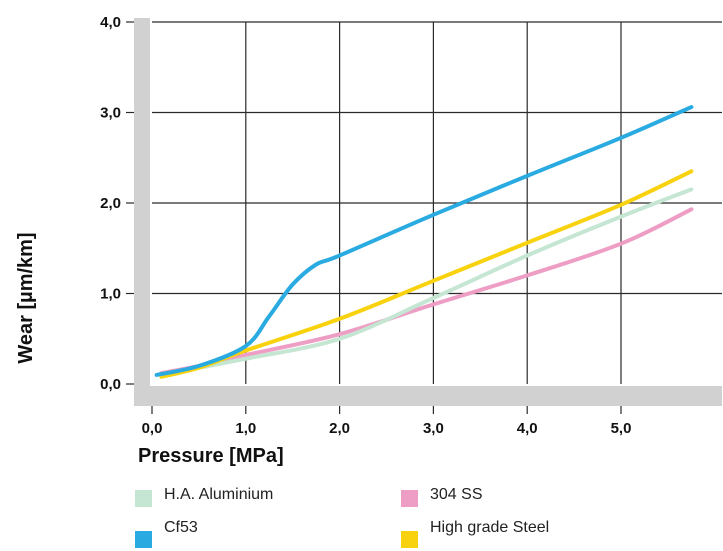 The height and width of the screenshot is (551, 723). What do you see at coordinates (489, 527) in the screenshot?
I see `legend-label-high-grade-steel: High grade Steel` at bounding box center [489, 527].